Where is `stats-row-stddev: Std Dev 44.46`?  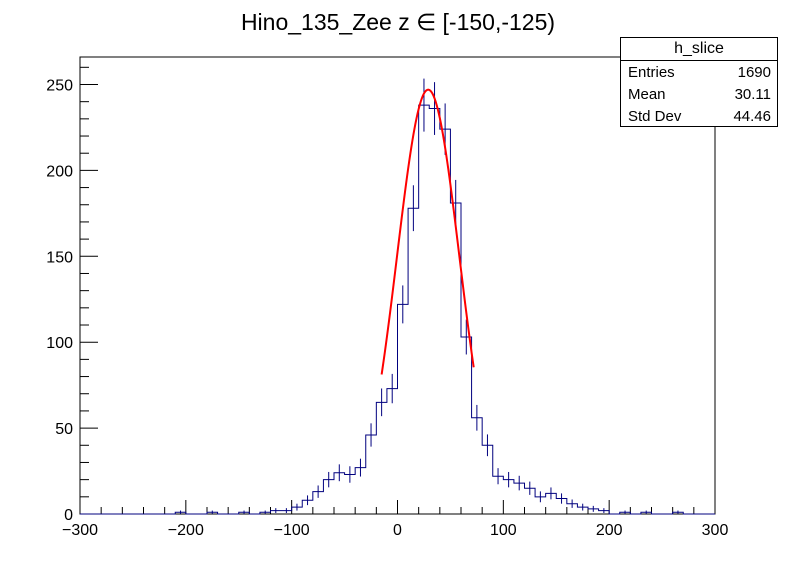 stats-row-stddev: Std Dev 44.46 is located at coordinates (699, 116).